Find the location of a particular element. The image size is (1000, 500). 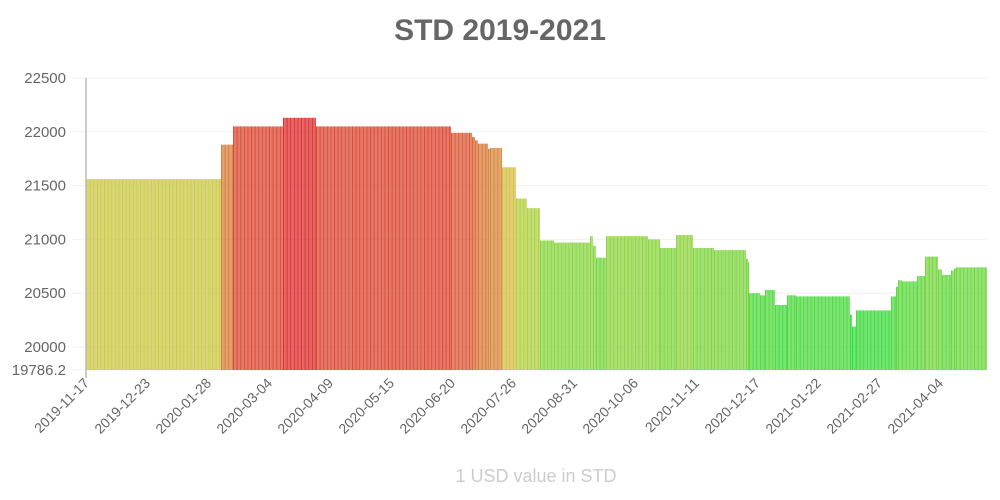

y-tick-label: 21000 is located at coordinates (45, 239).